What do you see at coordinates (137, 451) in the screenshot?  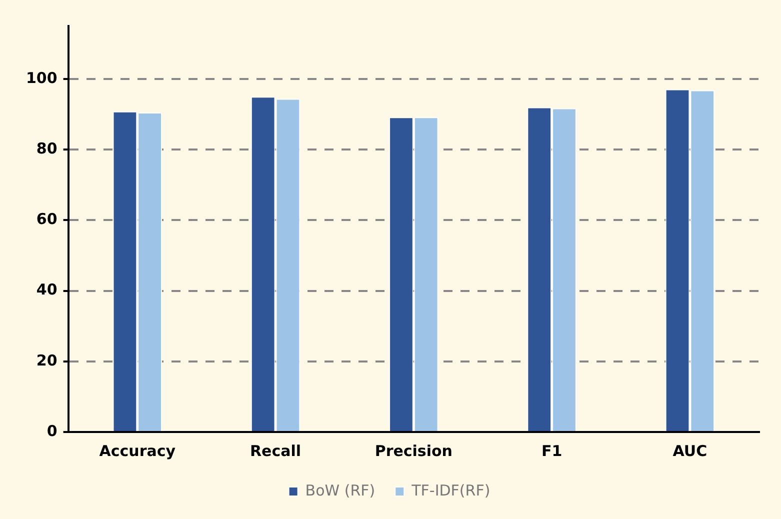 I see `x-tick-label: Accuracy` at bounding box center [137, 451].